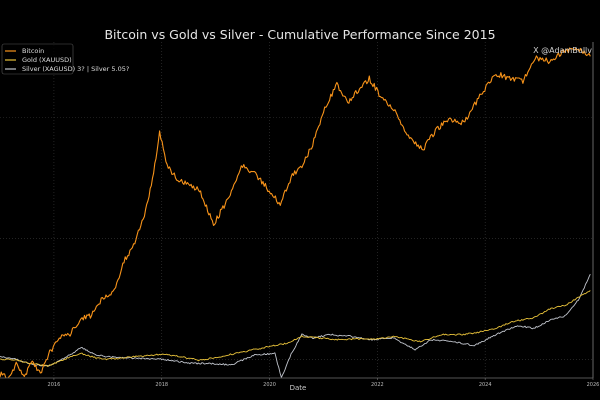 This screenshot has height=400, width=600. Describe the element at coordinates (75, 69) in the screenshot. I see `legend-label: Silver (XAGUSD) 3? | Silver 5.05?` at that location.